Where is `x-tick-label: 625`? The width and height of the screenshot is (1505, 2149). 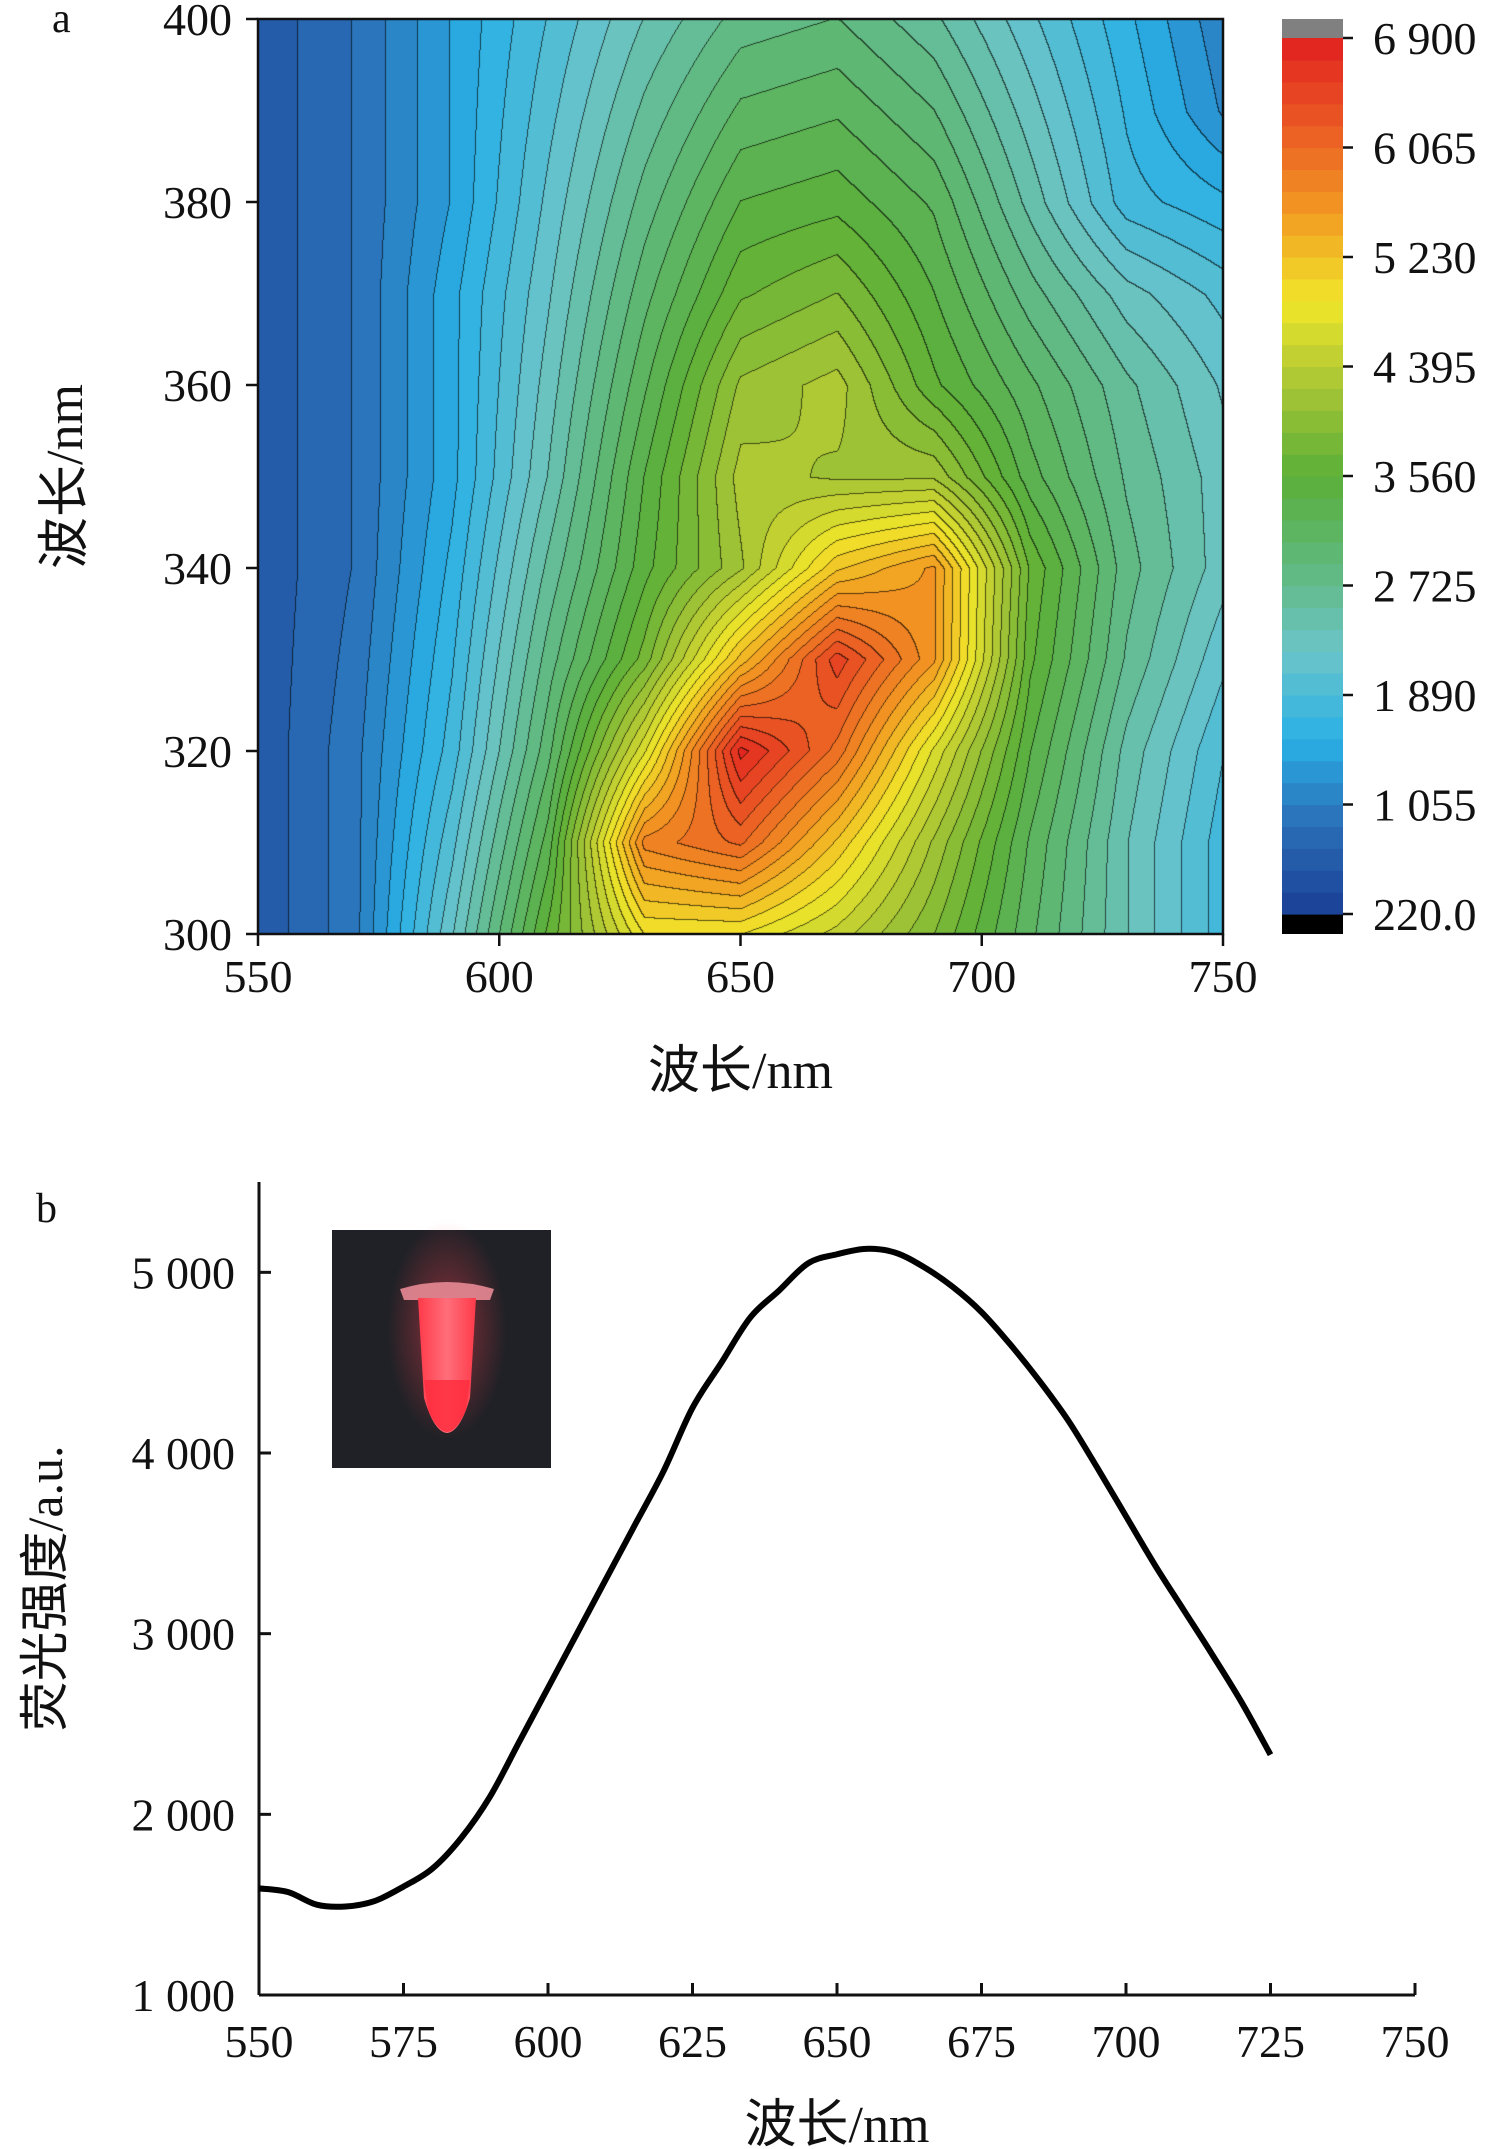
x-tick-label: 625 is located at coordinates (692, 2041).